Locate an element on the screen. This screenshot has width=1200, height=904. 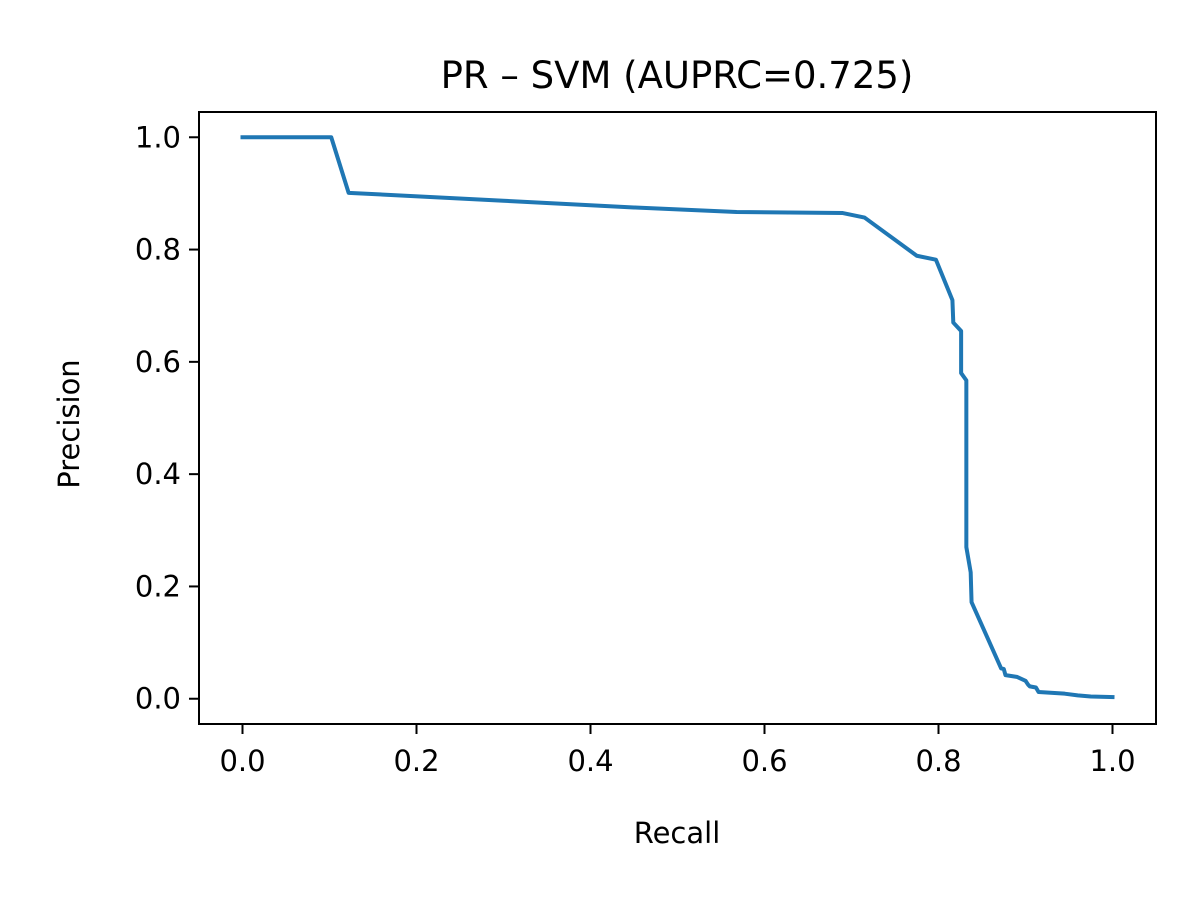
y-tick-label: 0.0 is located at coordinates (158, 699).